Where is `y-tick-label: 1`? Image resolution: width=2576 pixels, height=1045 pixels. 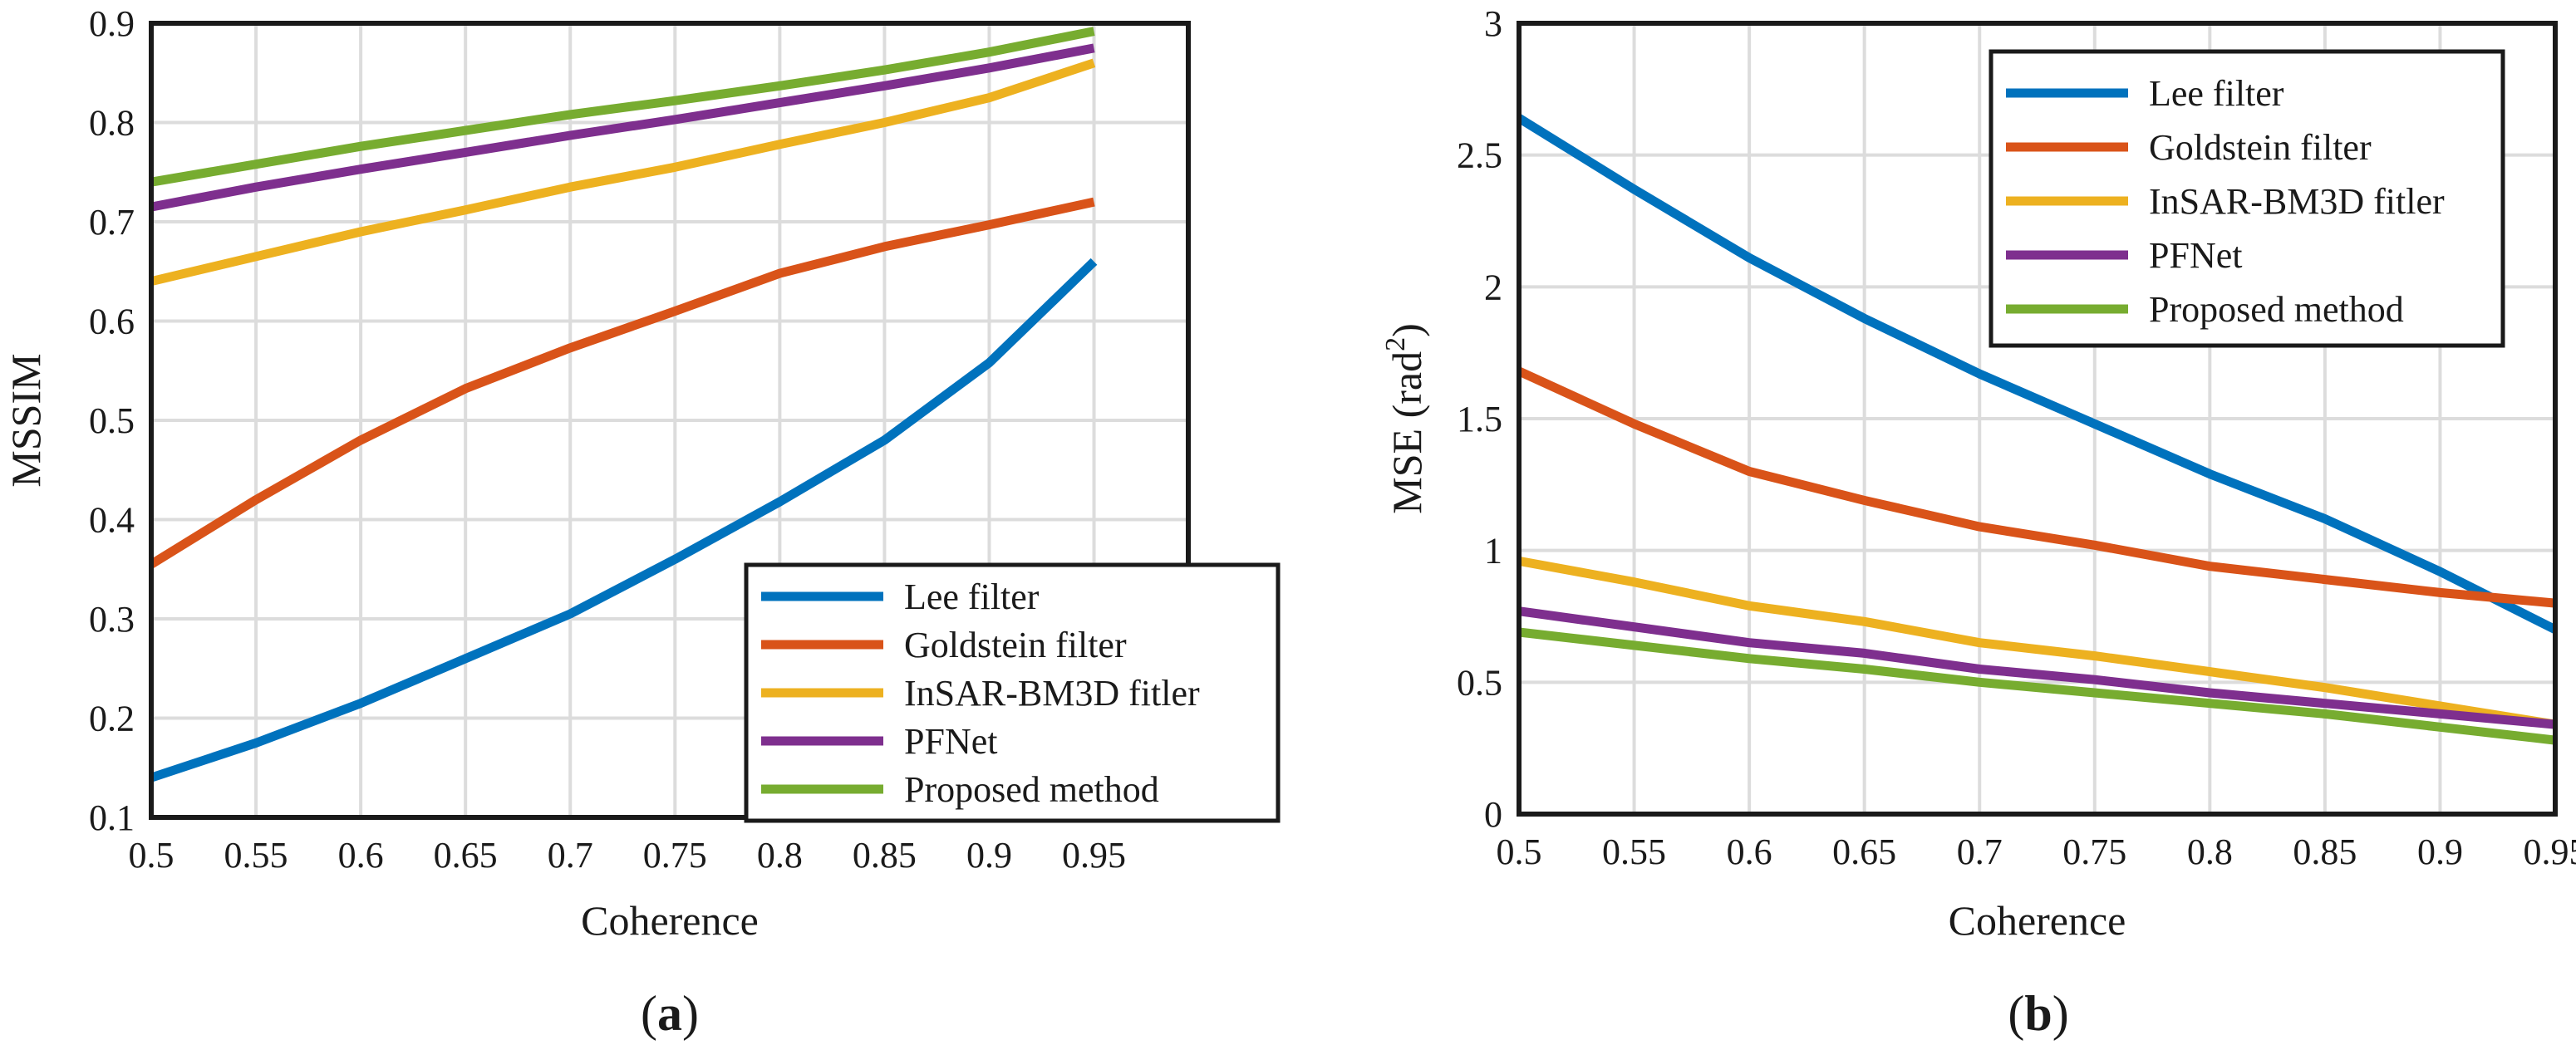 y-tick-label: 1 is located at coordinates (1493, 552).